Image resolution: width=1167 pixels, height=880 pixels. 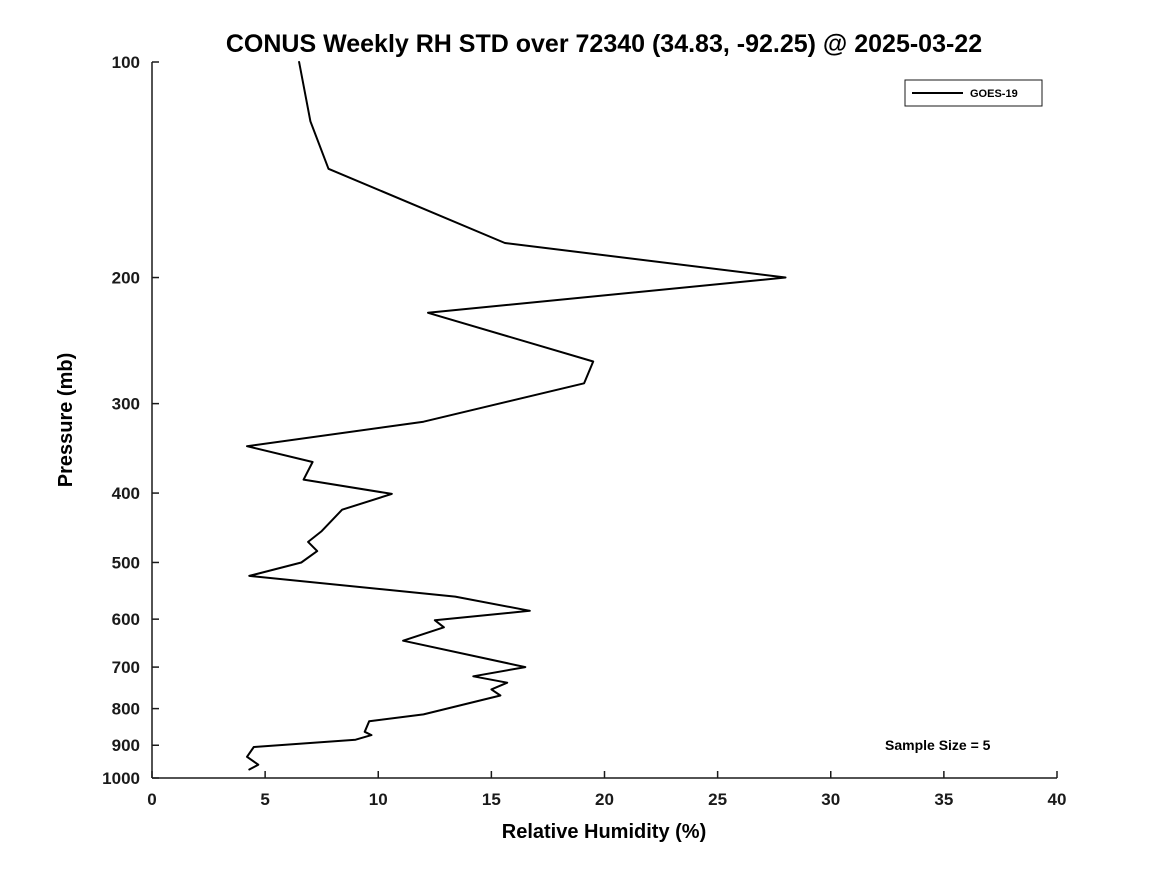 What do you see at coordinates (491, 799) in the screenshot?
I see `x-tick-label: 15` at bounding box center [491, 799].